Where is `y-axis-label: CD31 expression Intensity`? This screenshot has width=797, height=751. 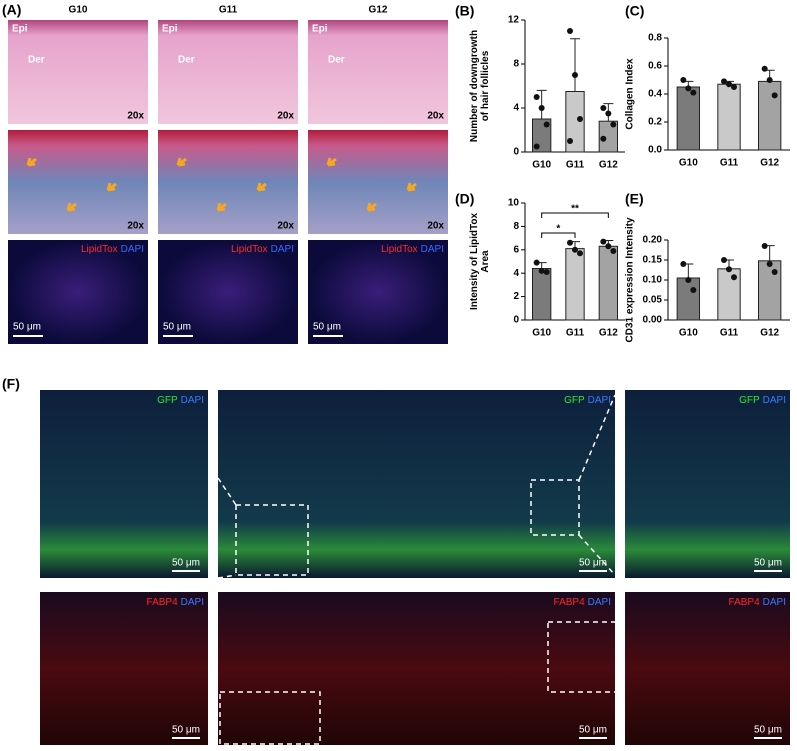 y-axis-label: CD31 expression Intensity is located at coordinates (630, 279).